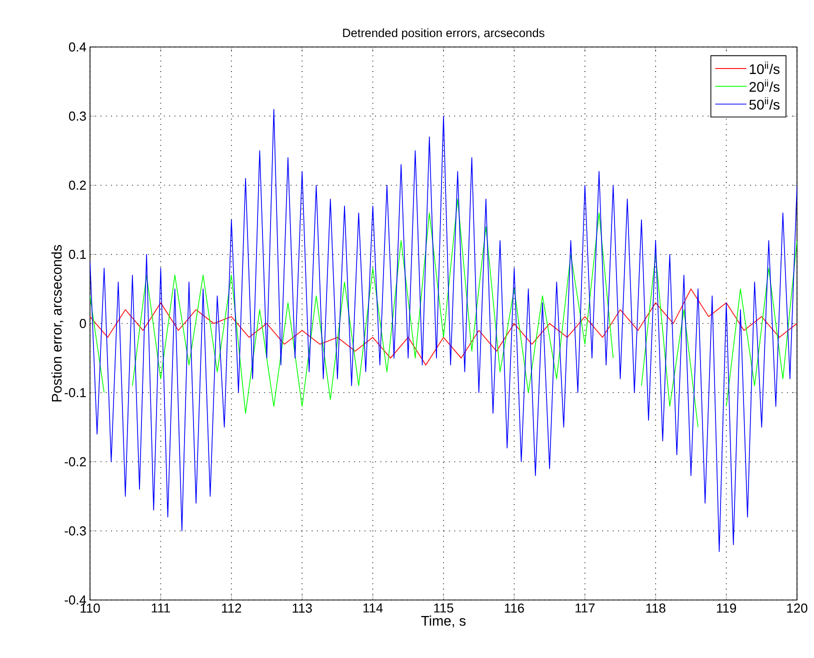  I want to click on x-tick-label: 119, so click(726, 608).